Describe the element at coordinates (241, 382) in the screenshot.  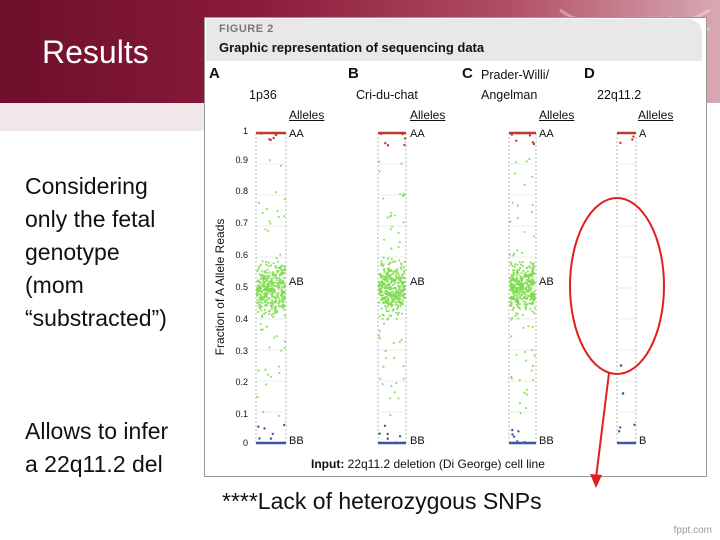
I see `y-tick-label: 0.2` at that location.